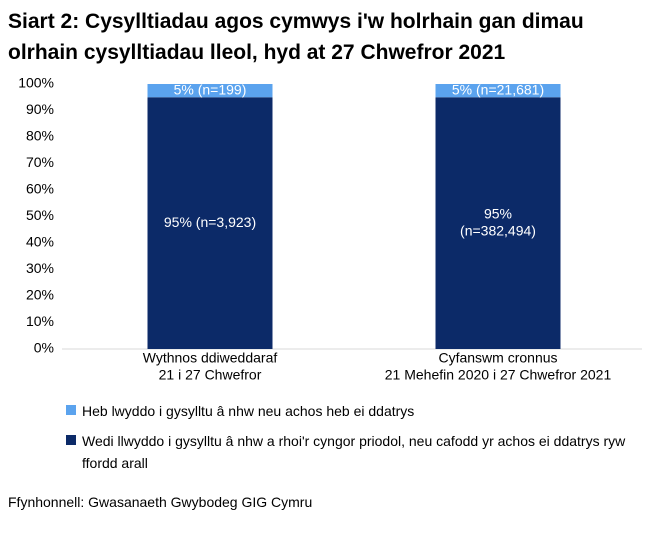 The height and width of the screenshot is (540, 661). Describe the element at coordinates (40, 215) in the screenshot. I see `y-tick-label: 50%` at that location.